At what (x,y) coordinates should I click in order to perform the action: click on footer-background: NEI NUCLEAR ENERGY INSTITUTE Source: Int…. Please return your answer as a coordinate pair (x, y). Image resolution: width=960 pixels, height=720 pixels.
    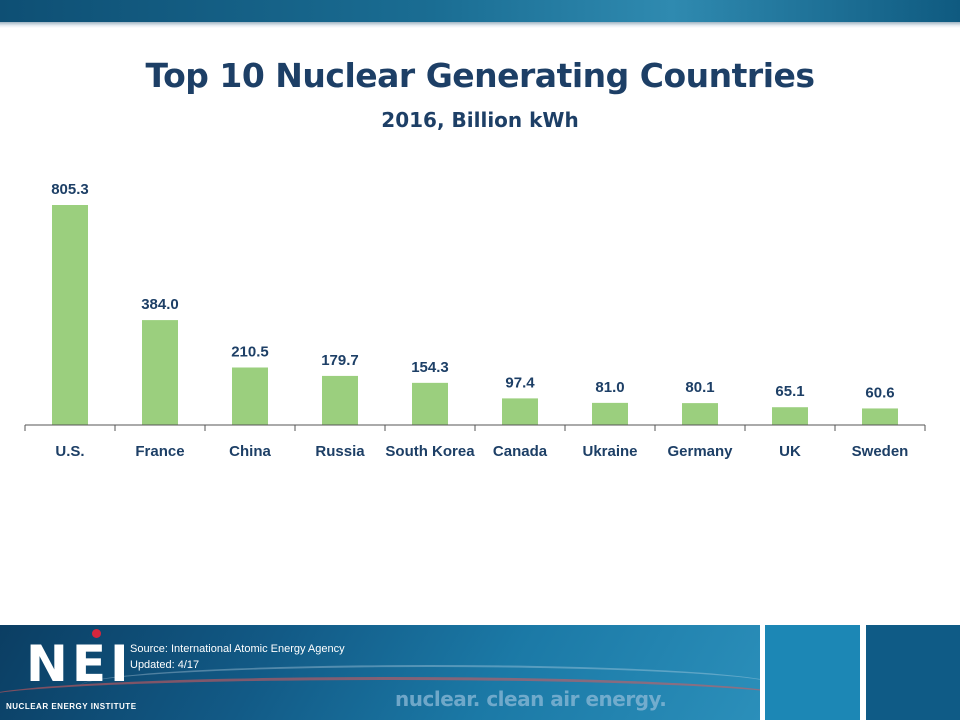
    Looking at the image, I should click on (400, 672).